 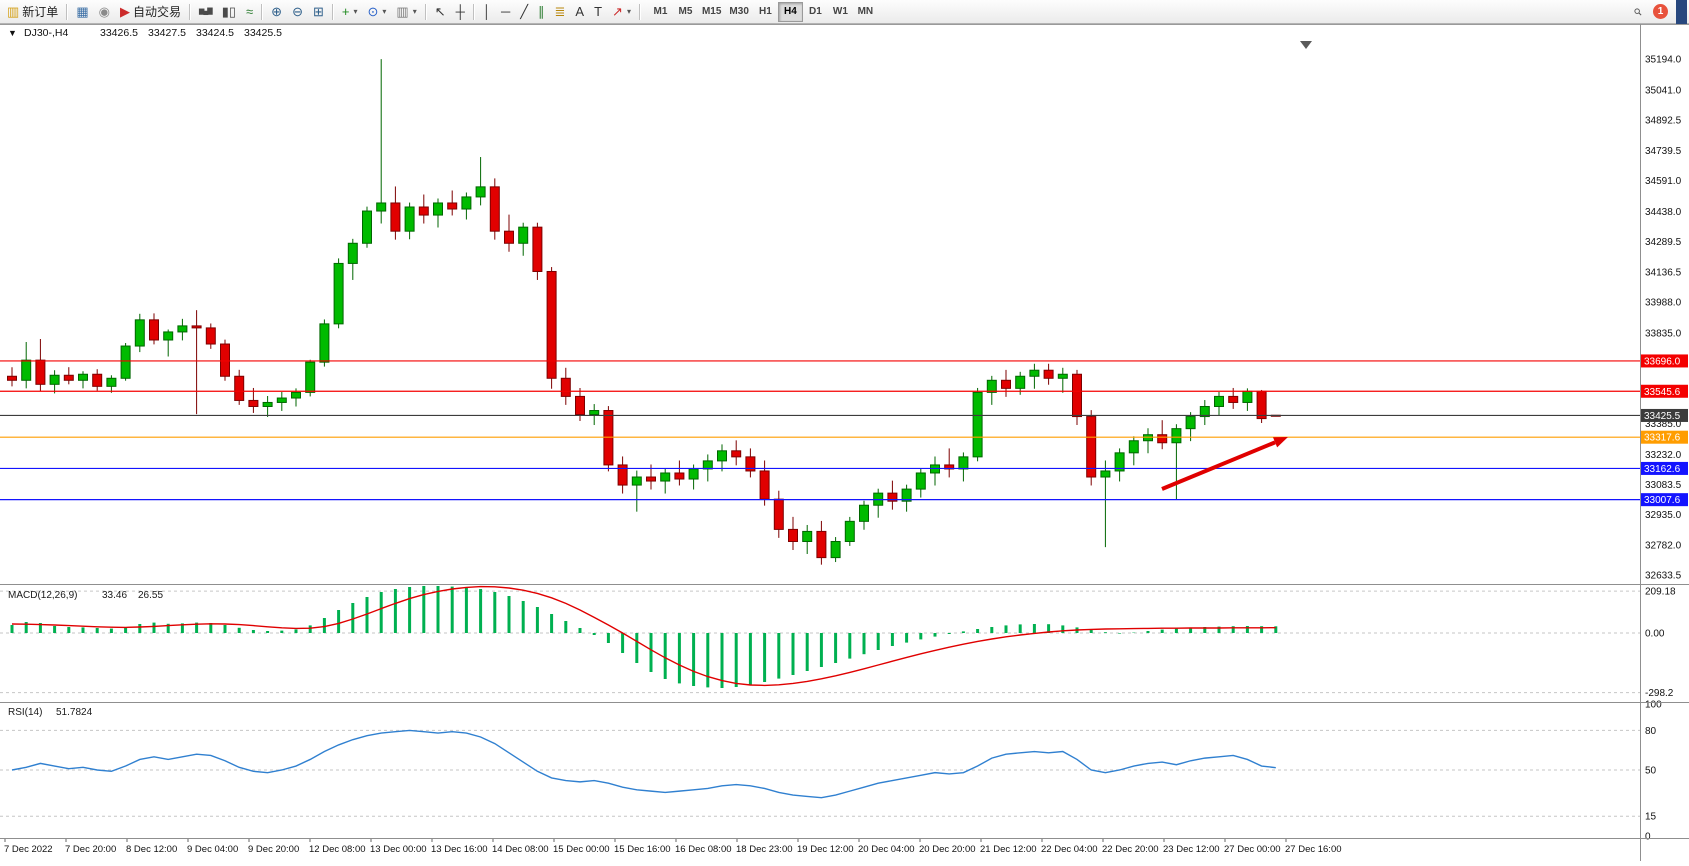 What do you see at coordinates (82, 12) in the screenshot?
I see `charts-window-button: ▦` at bounding box center [82, 12].